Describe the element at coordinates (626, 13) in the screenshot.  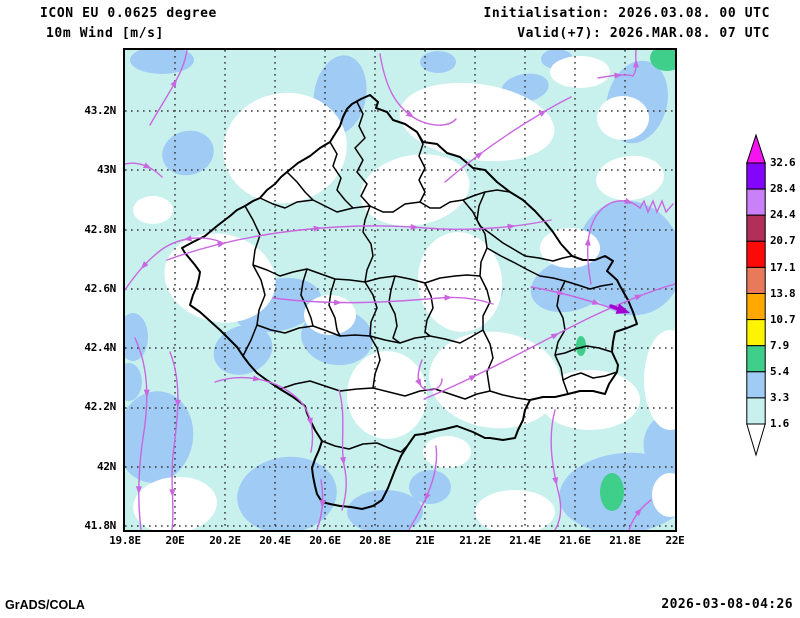
I see `init-time-label: Initialisation: 2026.03.08. 00 UTC` at that location.